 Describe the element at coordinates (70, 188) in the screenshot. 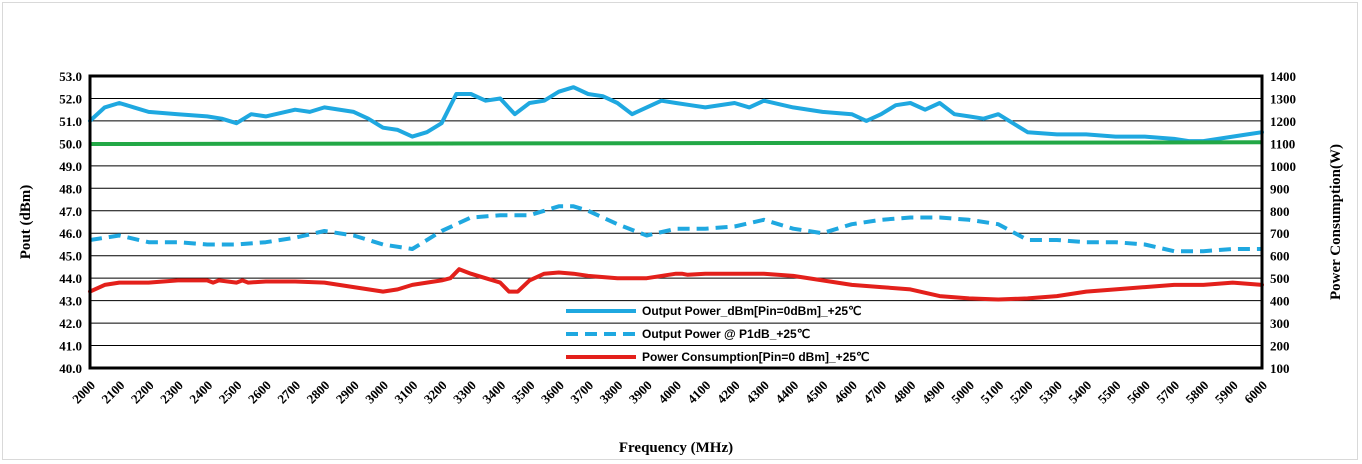

I see `y-tick-label: 48.0` at that location.